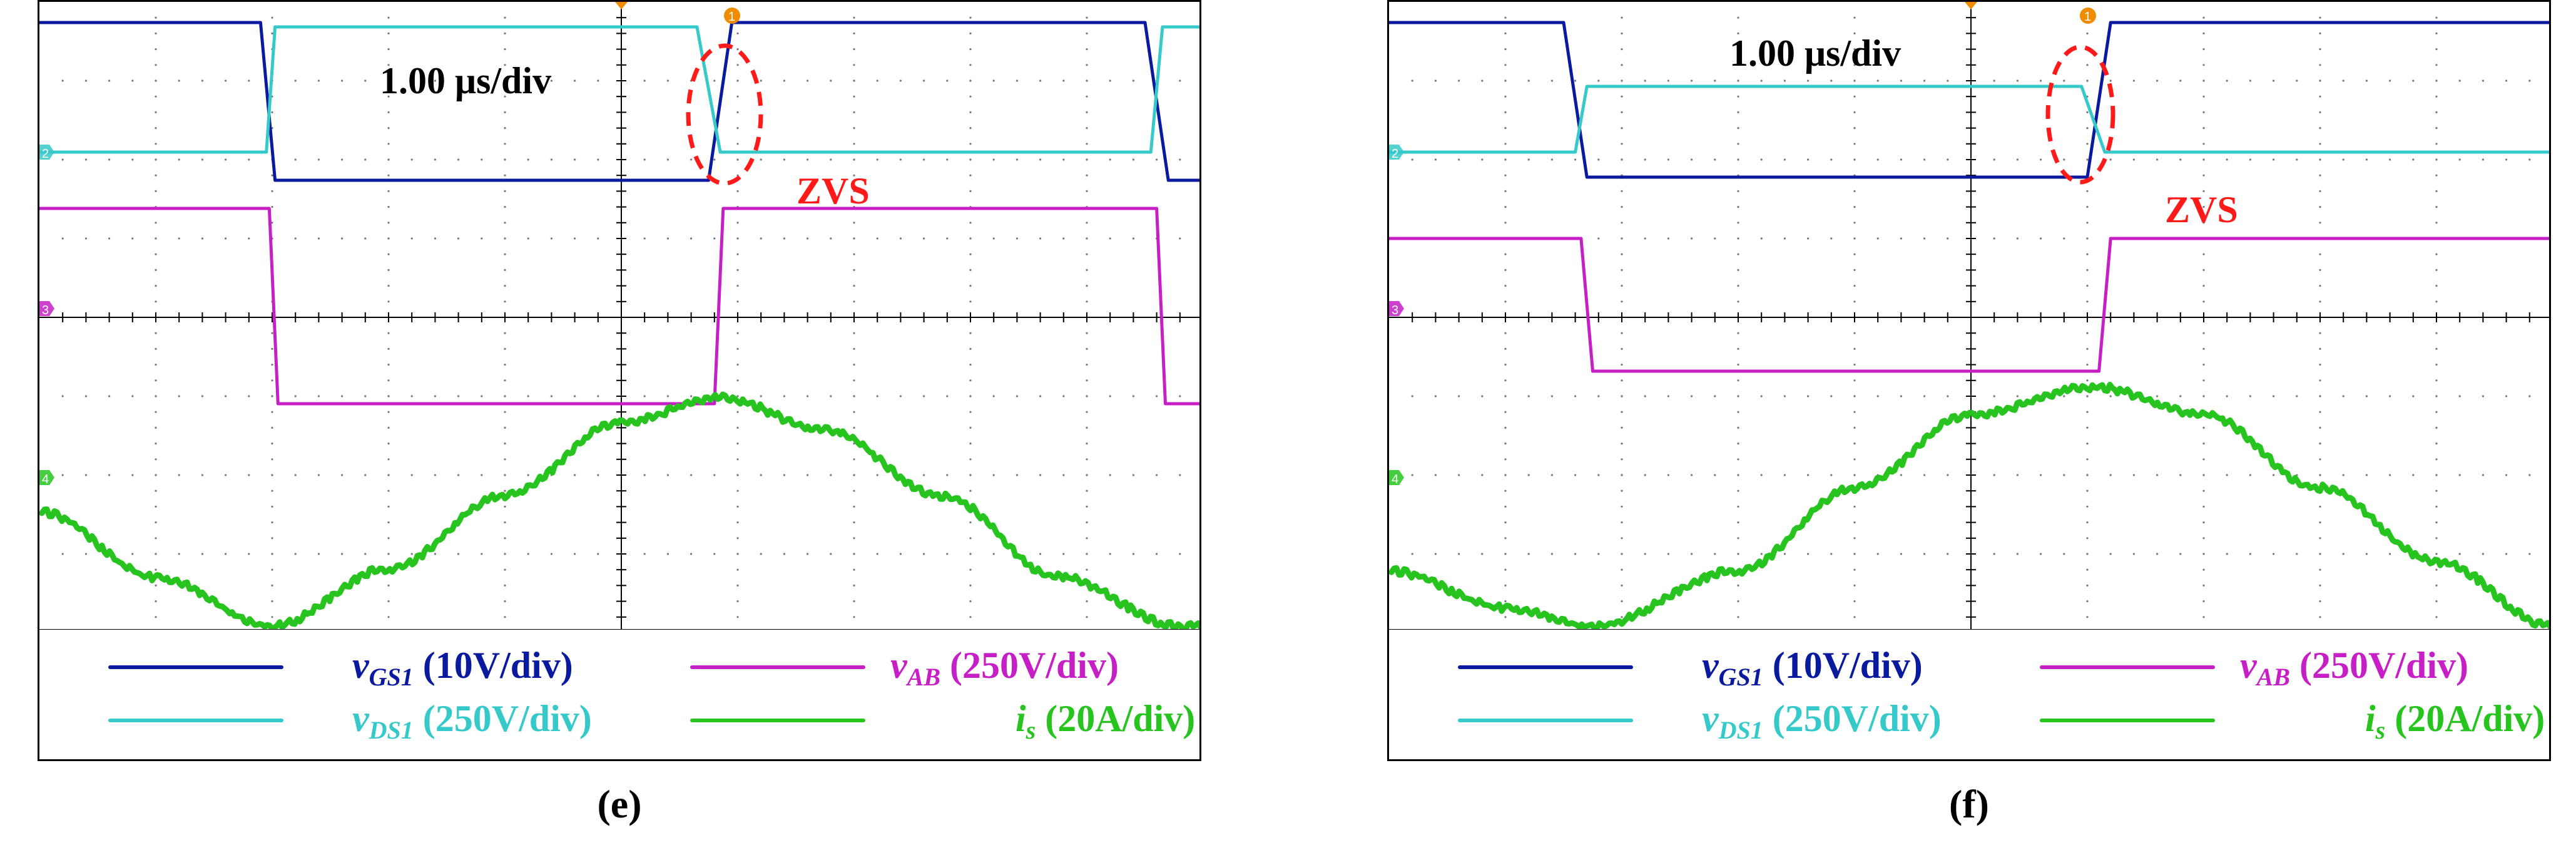 The width and height of the screenshot is (2576, 850). I want to click on trace-vAB, so click(619, 306).